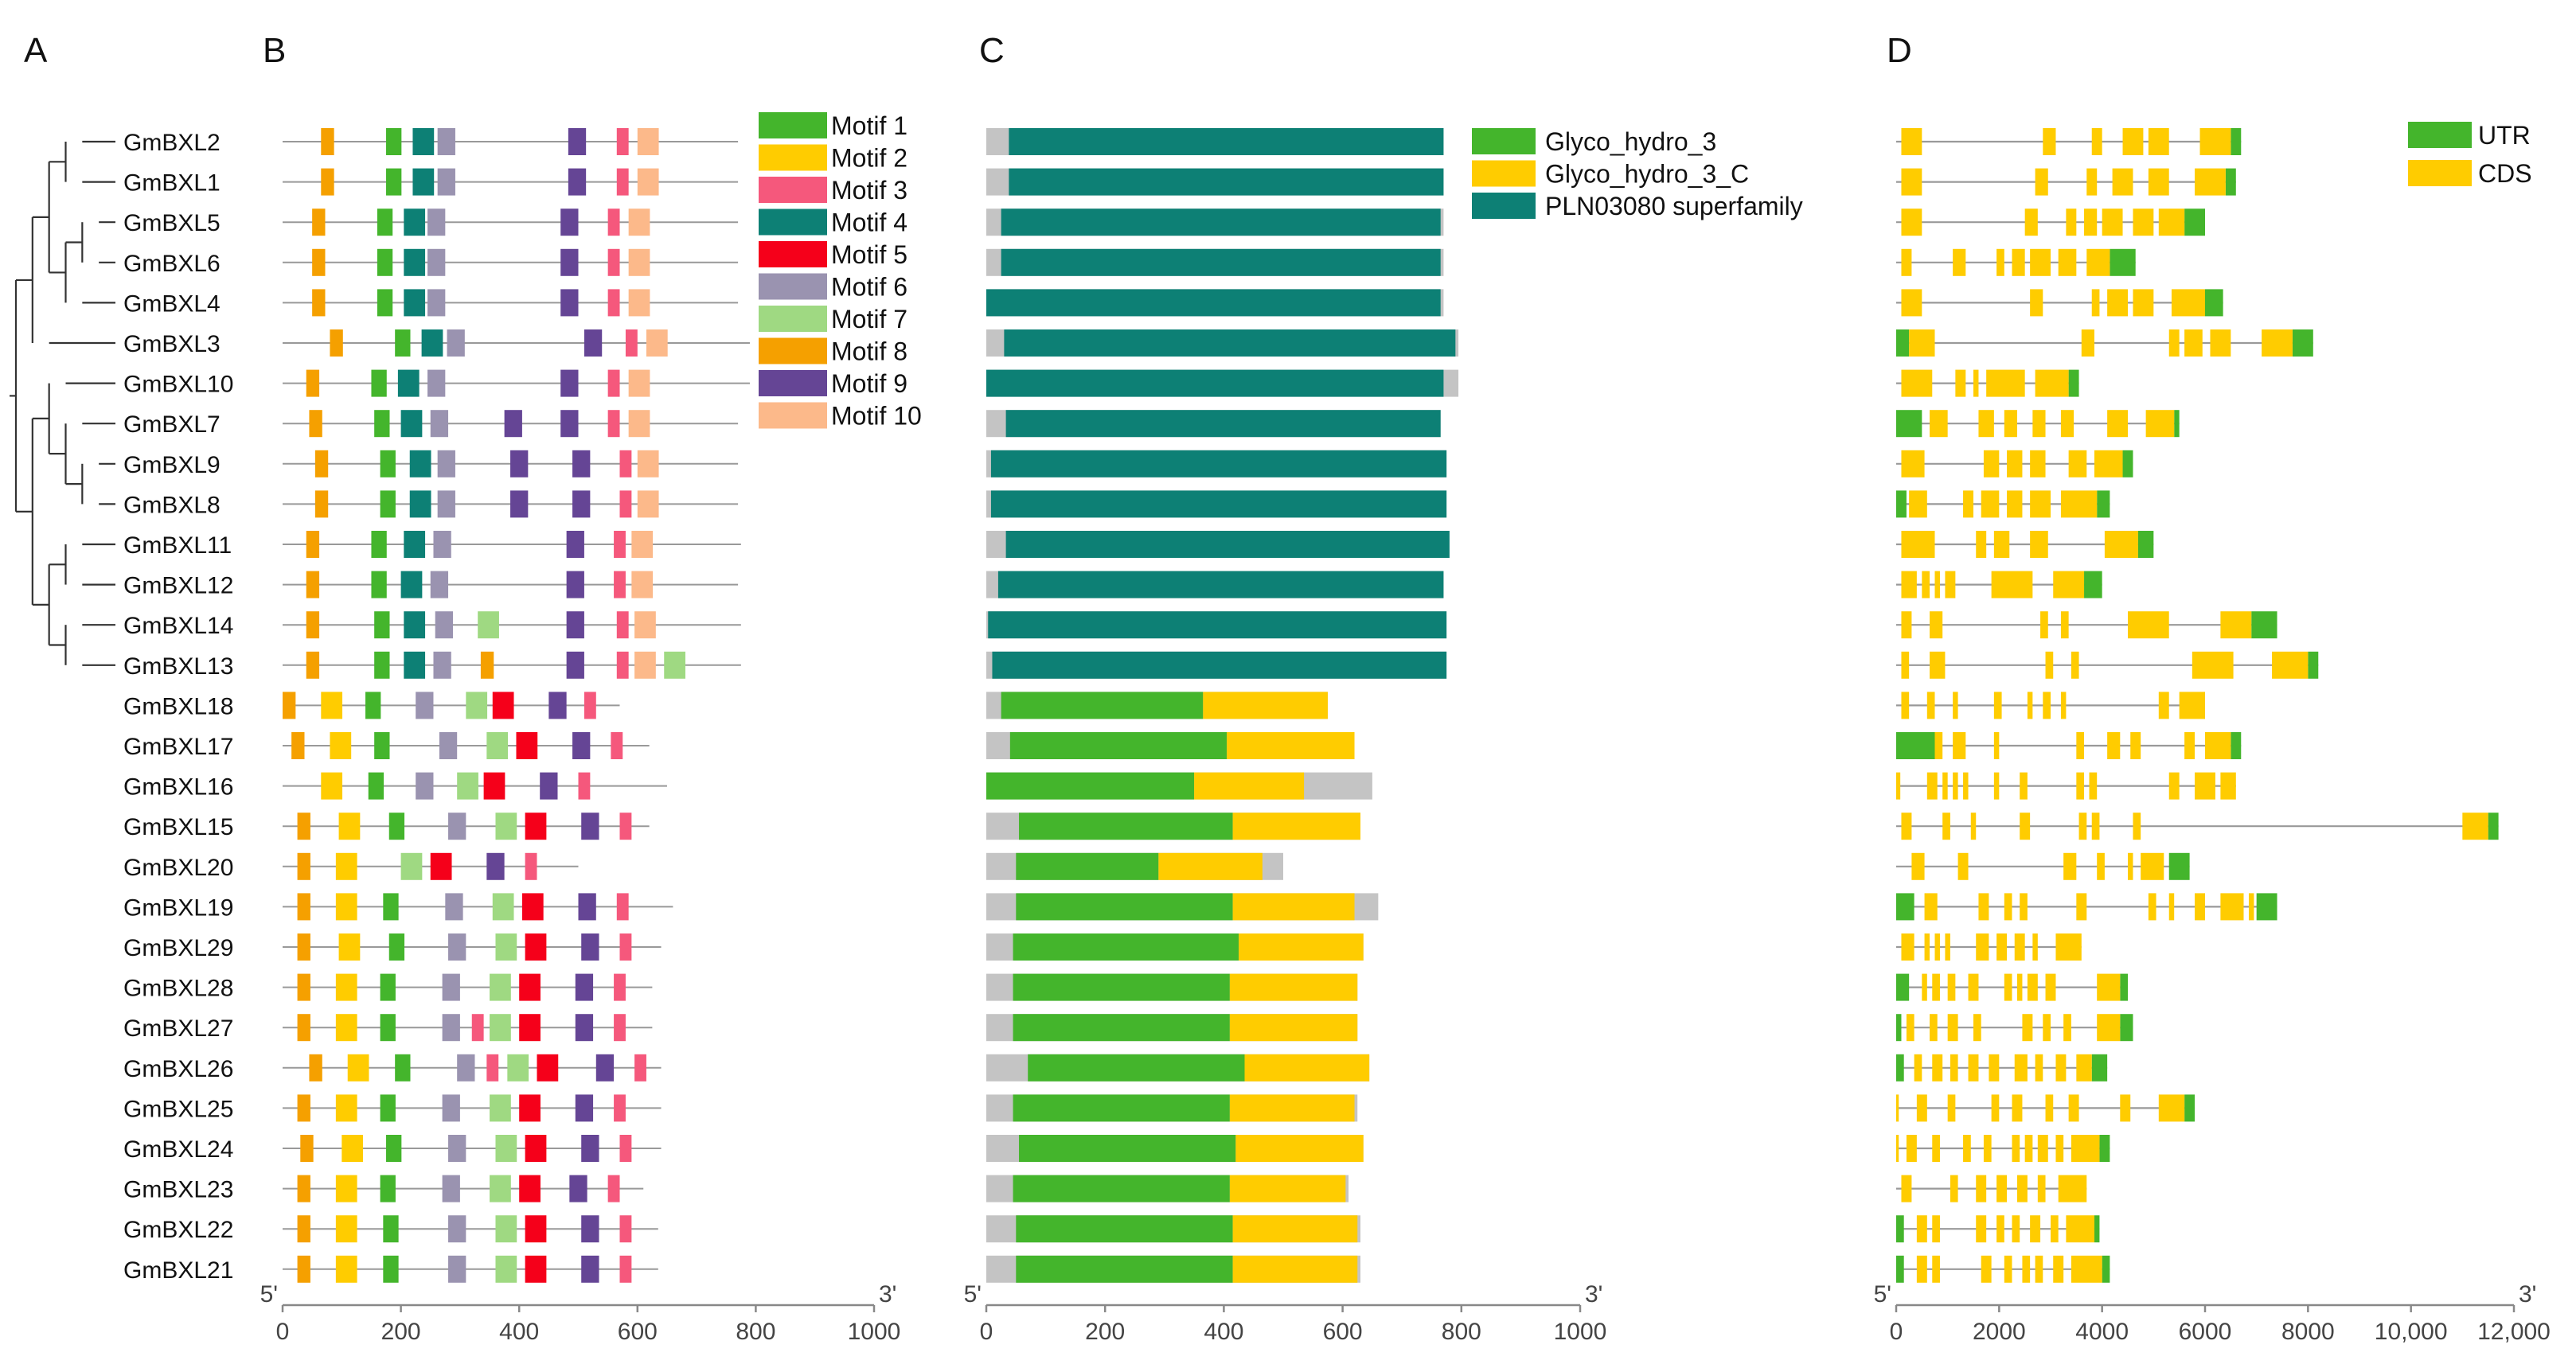  What do you see at coordinates (401, 1332) in the screenshot?
I see `axis-b-tick-label: 200` at bounding box center [401, 1332].